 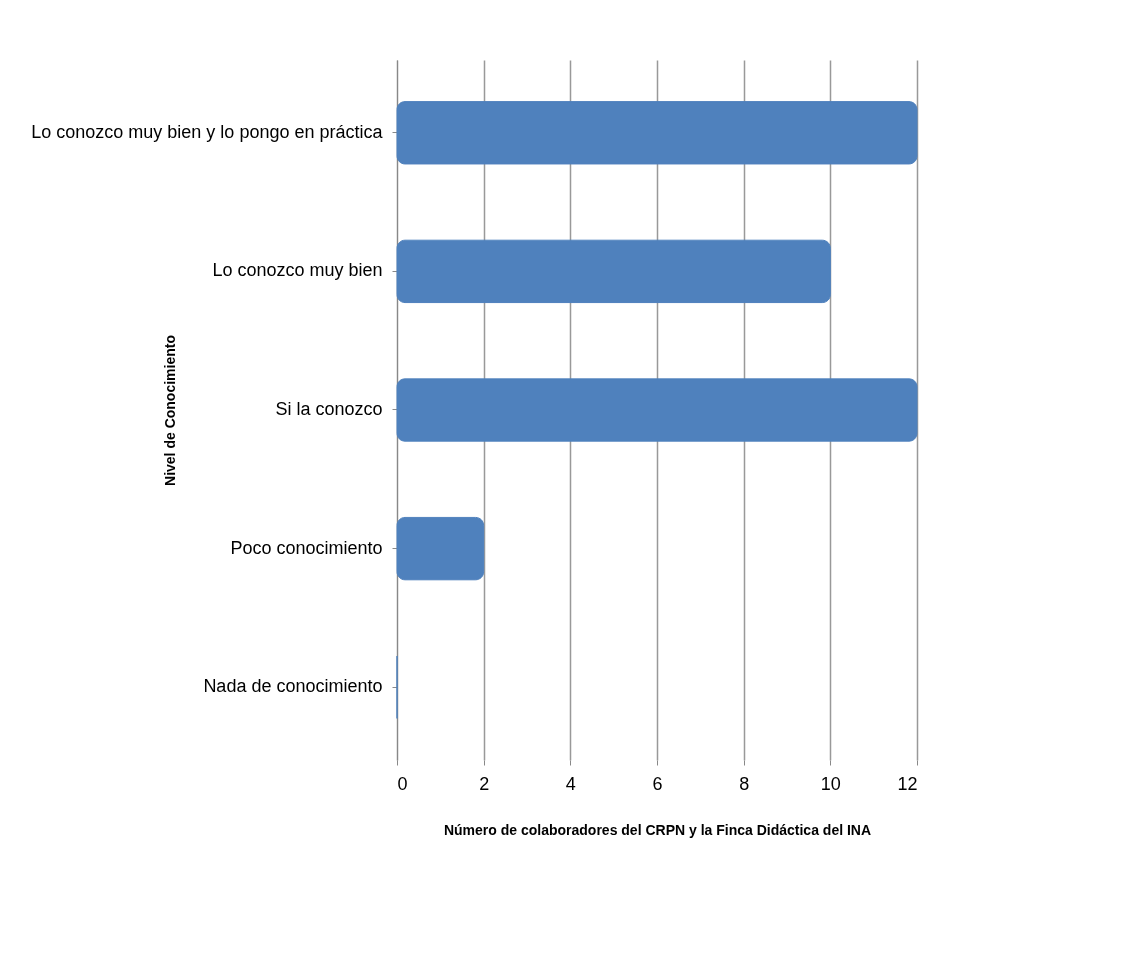 What do you see at coordinates (744, 783) in the screenshot?
I see `x-tick-label: 8` at bounding box center [744, 783].